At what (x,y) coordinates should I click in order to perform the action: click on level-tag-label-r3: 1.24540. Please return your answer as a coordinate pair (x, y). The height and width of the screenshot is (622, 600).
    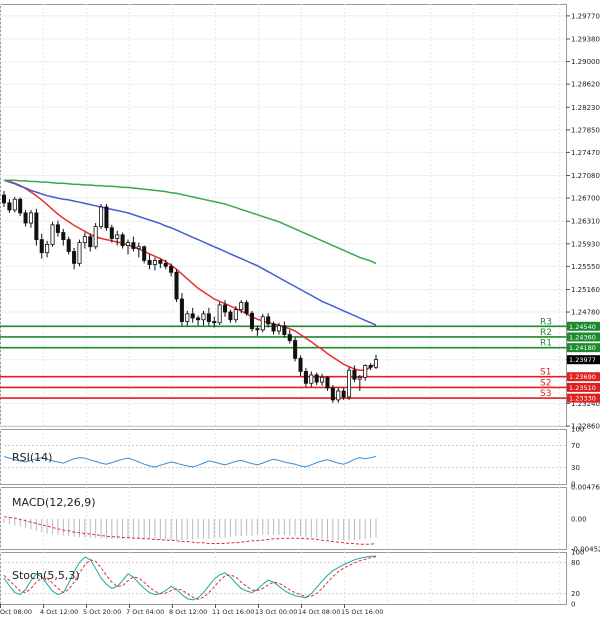
    Looking at the image, I should click on (582, 327).